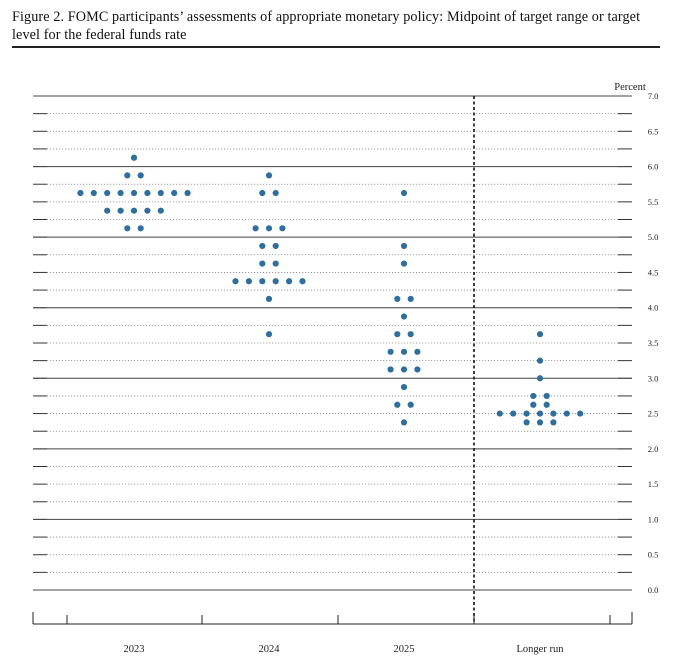 Image resolution: width=680 pixels, height=668 pixels. Describe the element at coordinates (653, 555) in the screenshot. I see `y-tick-label: 0.5` at that location.